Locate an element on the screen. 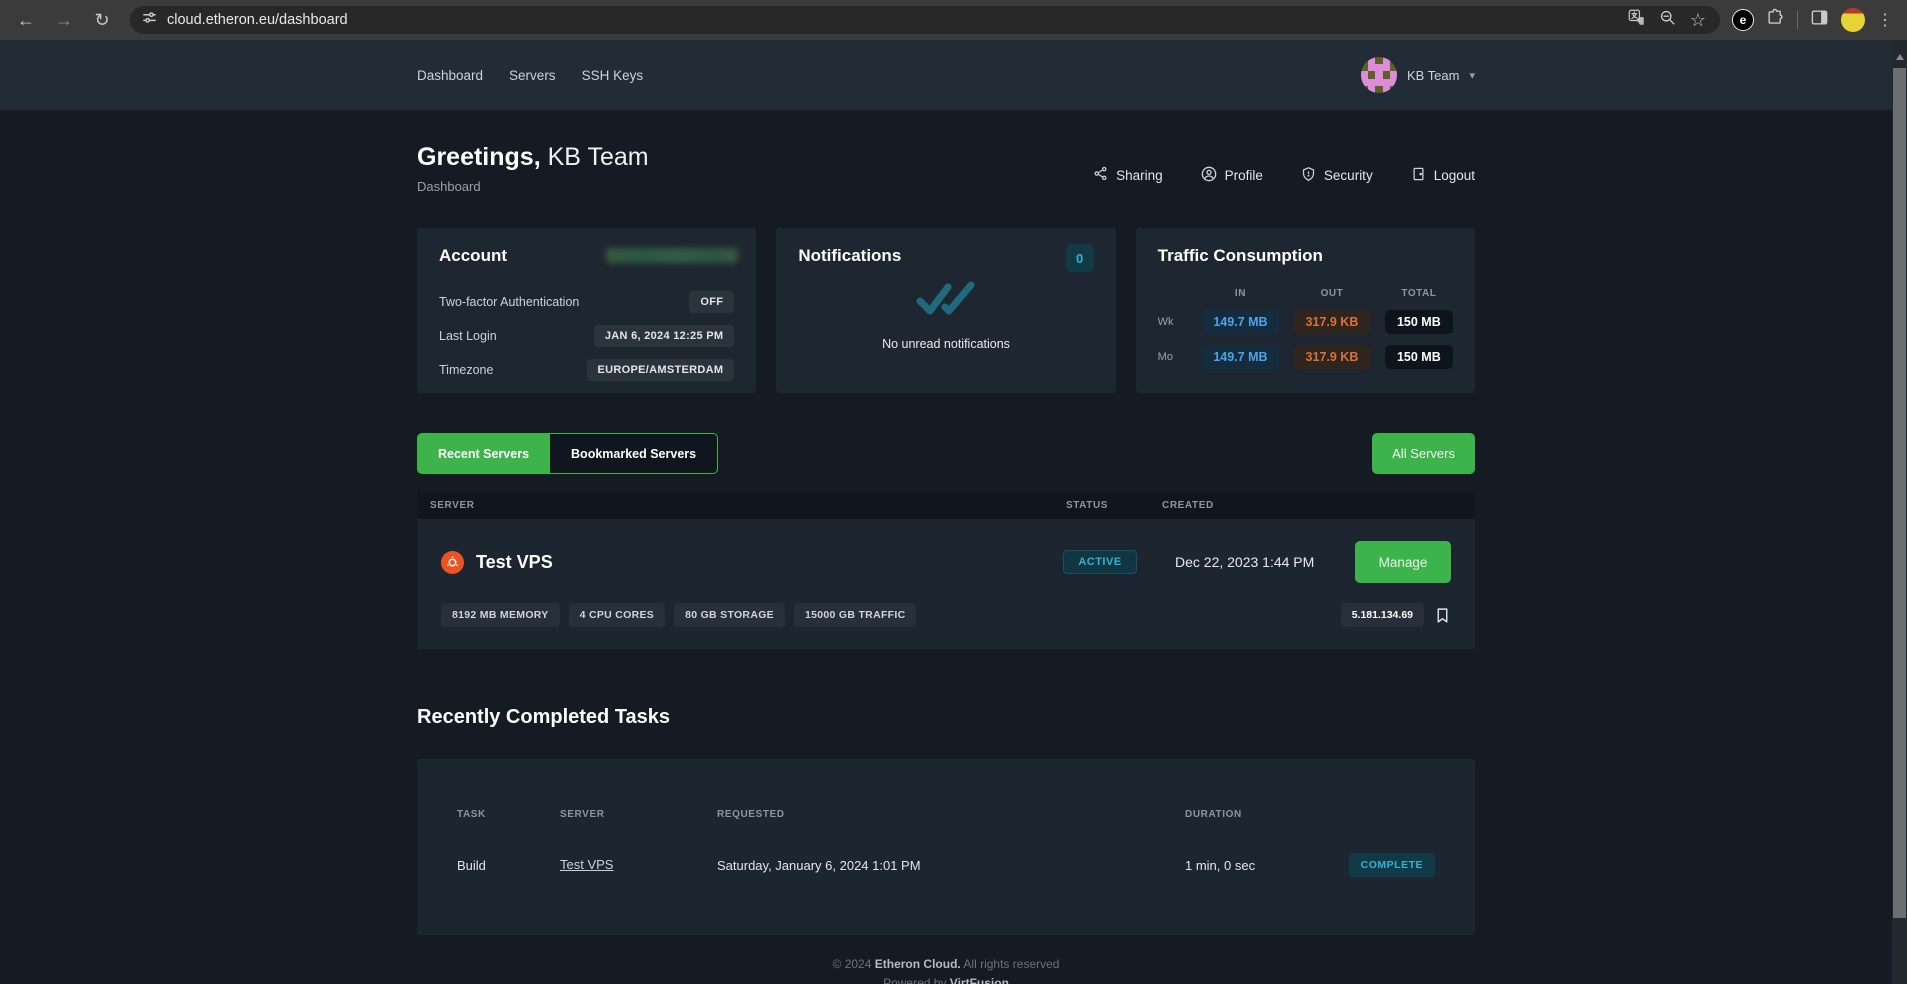 This screenshot has width=1907, height=984. reload-button: ↻ is located at coordinates (102, 20).